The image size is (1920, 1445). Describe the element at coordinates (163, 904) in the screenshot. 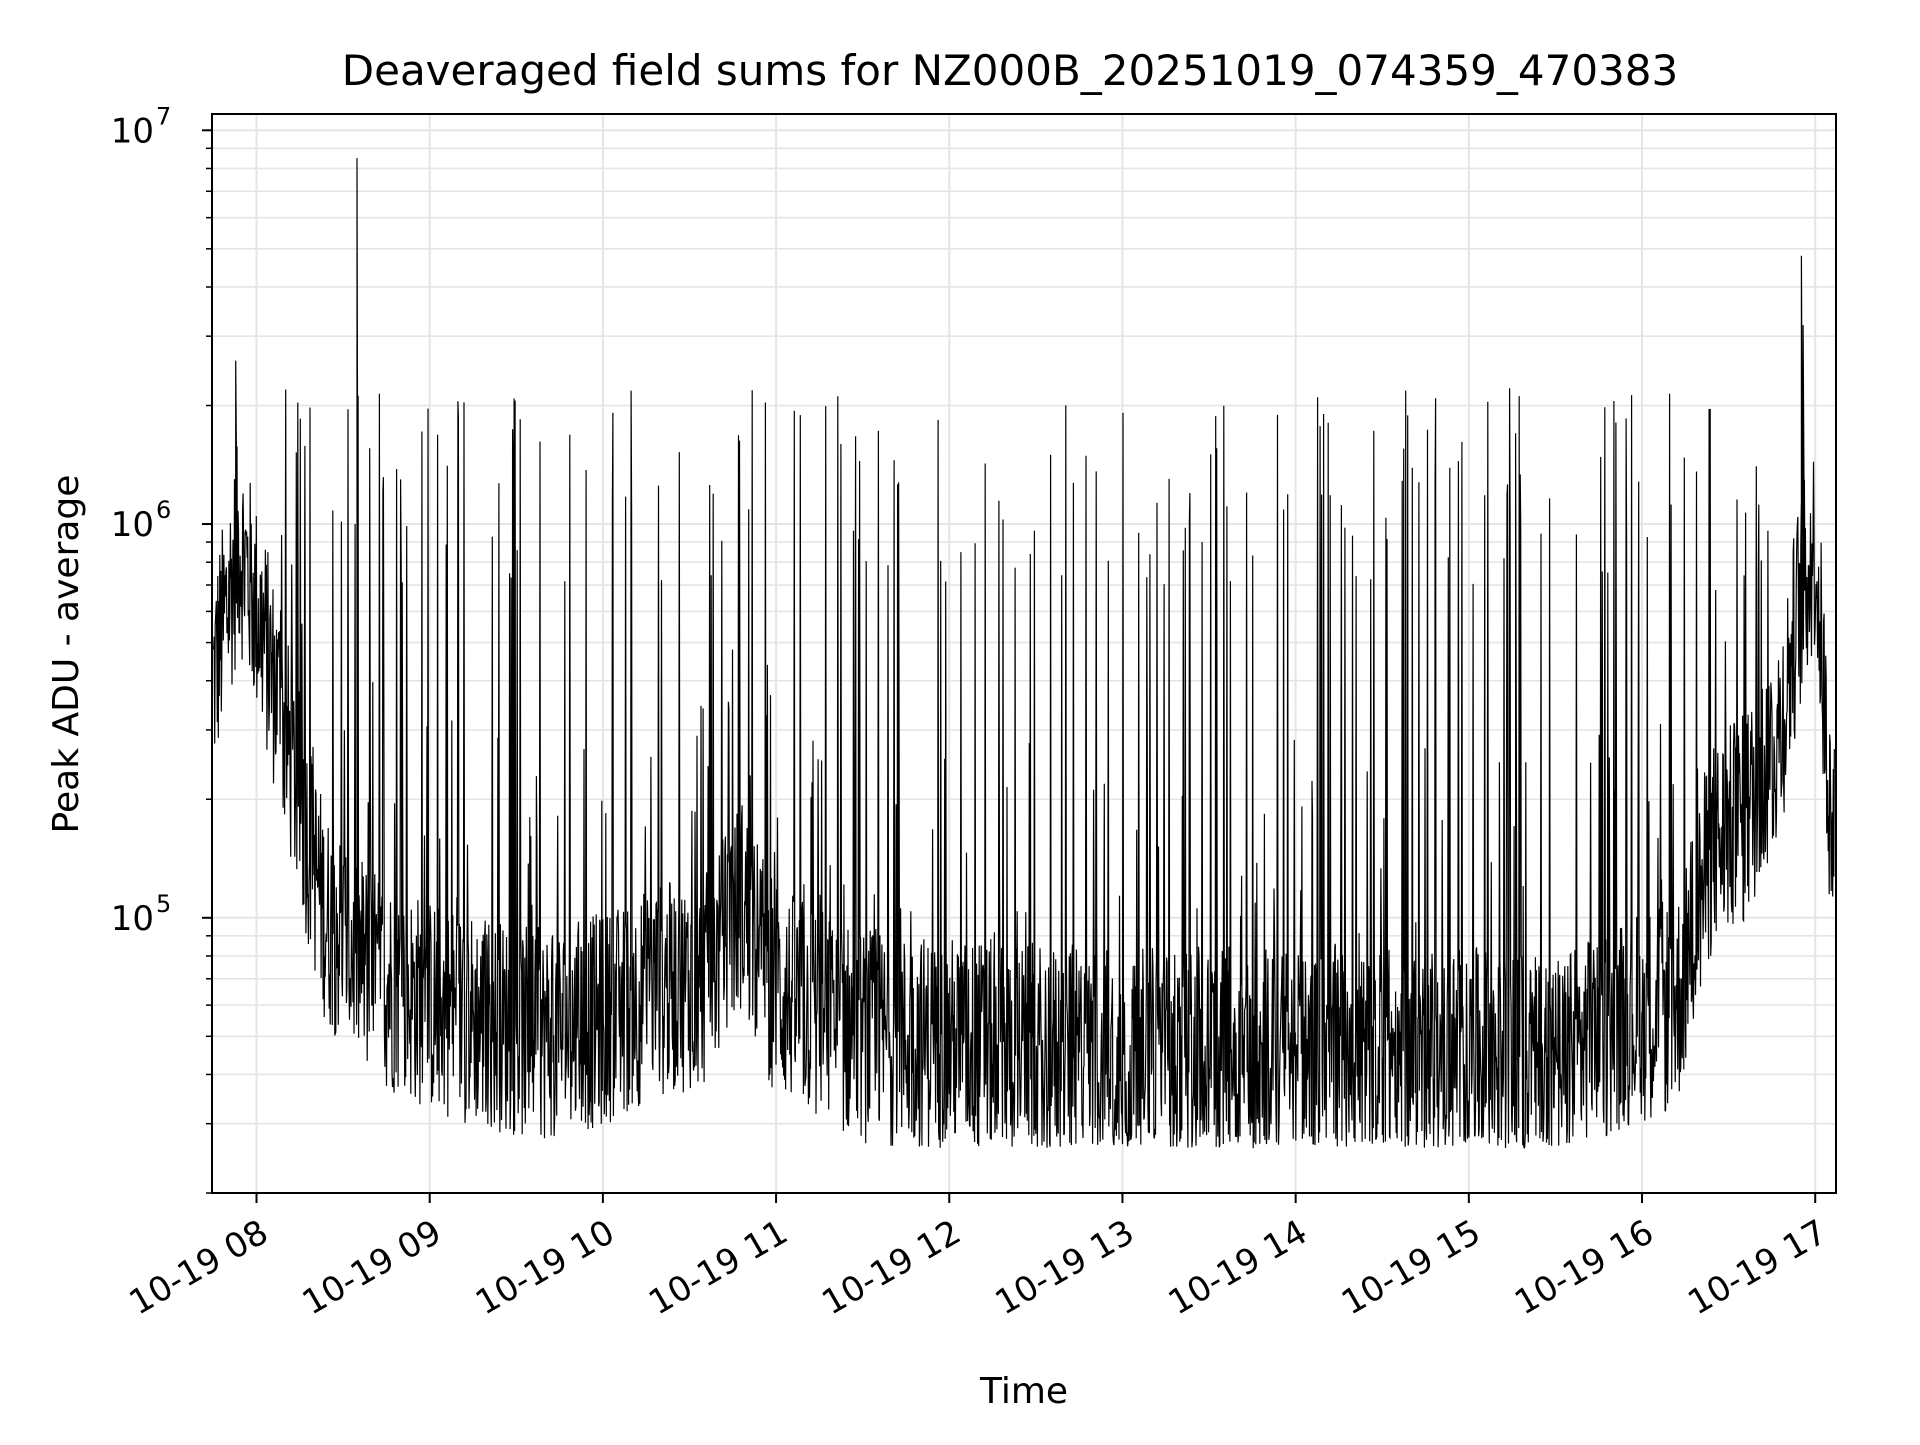

I see `y-tick-exponent: 5` at that location.